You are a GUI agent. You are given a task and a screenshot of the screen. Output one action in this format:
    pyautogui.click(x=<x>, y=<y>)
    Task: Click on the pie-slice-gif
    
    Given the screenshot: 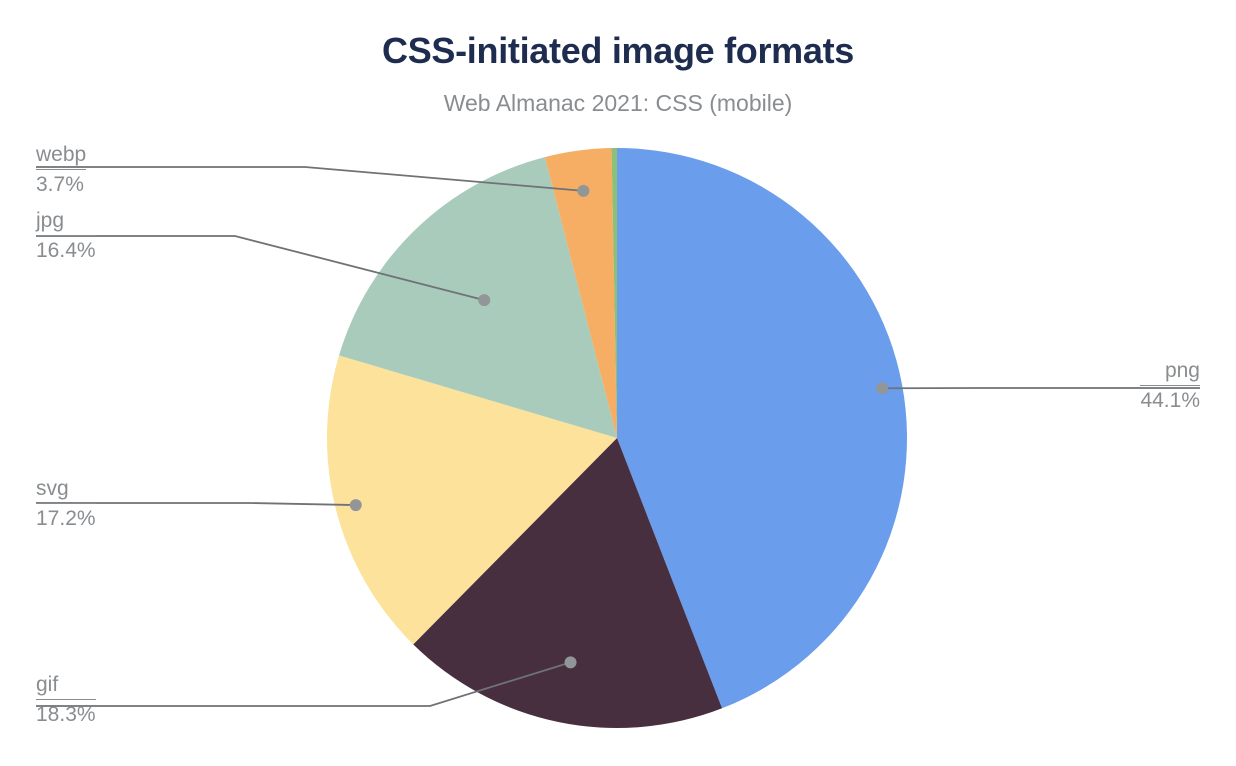 What is the action you would take?
    pyautogui.click(x=568, y=583)
    